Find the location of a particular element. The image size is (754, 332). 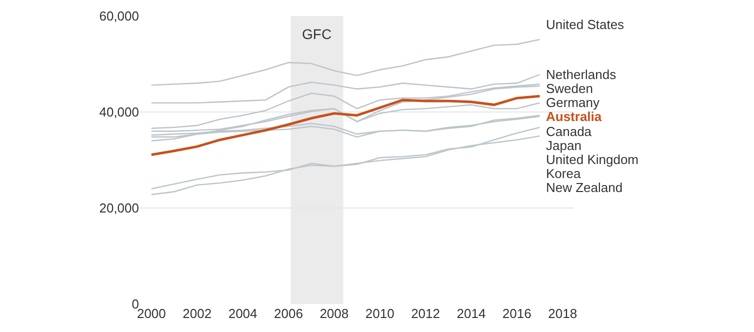

text: United Kingdom is located at coordinates (592, 159).